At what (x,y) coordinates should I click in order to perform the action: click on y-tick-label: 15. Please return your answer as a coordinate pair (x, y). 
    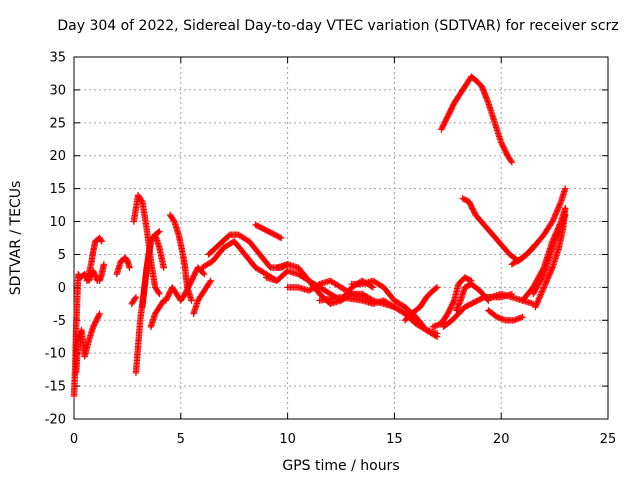
    Looking at the image, I should click on (57, 189).